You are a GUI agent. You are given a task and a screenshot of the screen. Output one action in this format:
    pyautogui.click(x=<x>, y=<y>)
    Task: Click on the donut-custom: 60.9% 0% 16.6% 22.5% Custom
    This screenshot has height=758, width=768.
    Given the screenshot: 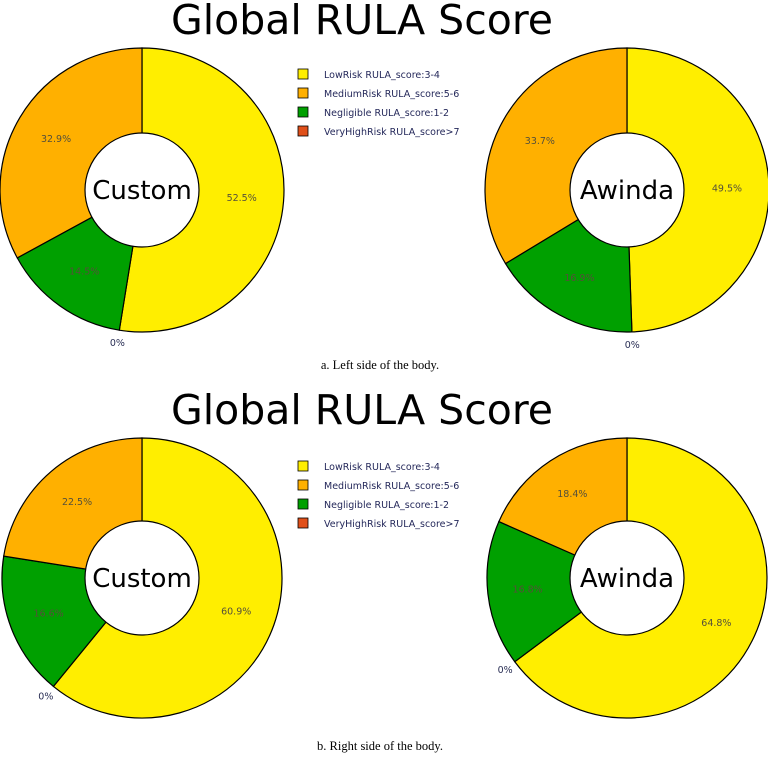 What is the action you would take?
    pyautogui.click(x=142, y=578)
    